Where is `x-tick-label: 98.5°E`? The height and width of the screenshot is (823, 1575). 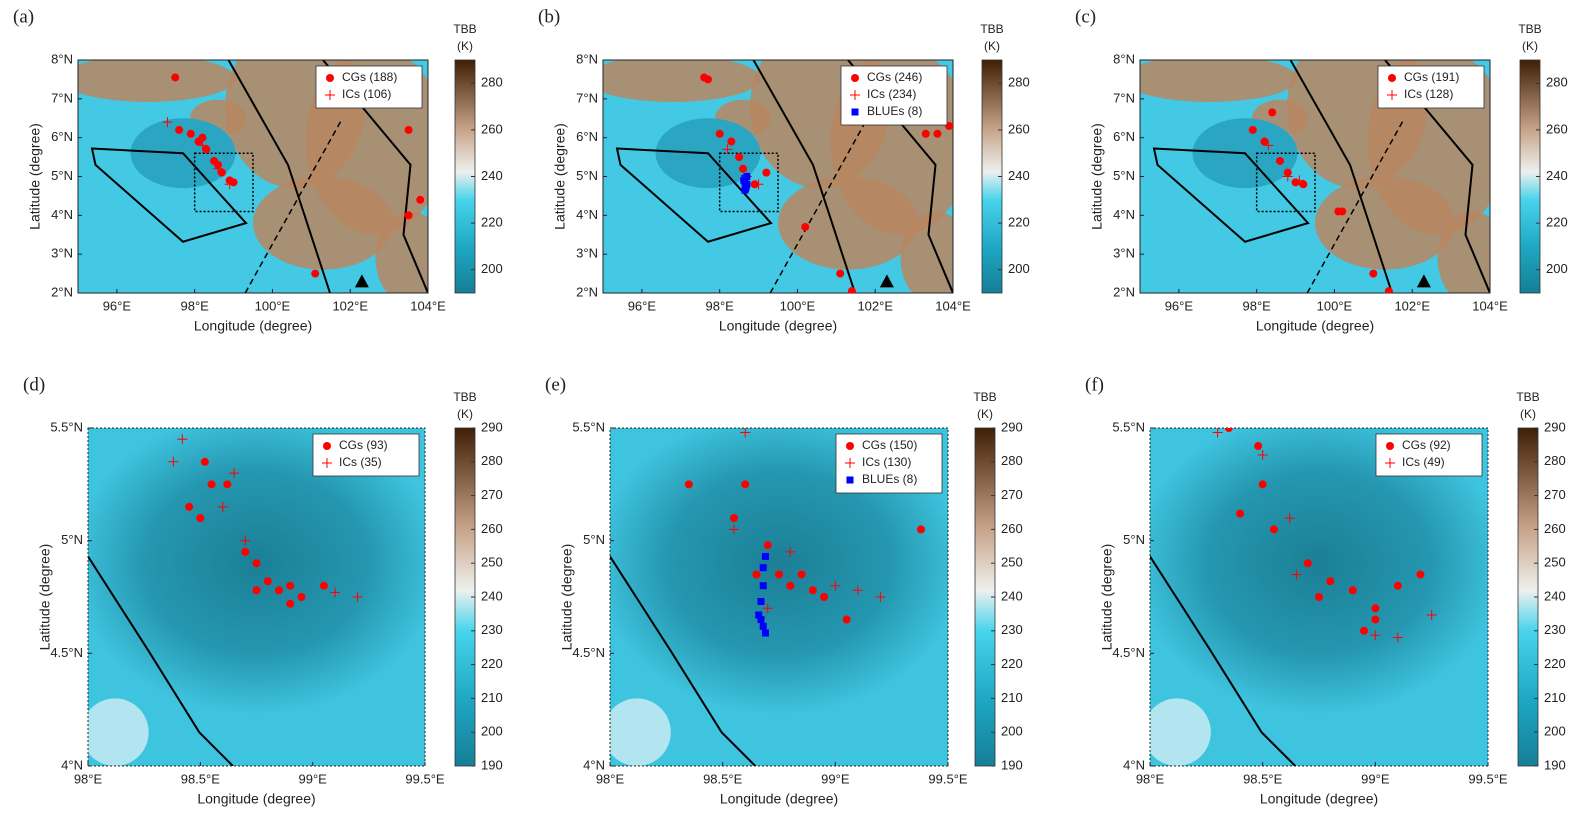 x-tick-label: 98.5°E is located at coordinates (201, 778).